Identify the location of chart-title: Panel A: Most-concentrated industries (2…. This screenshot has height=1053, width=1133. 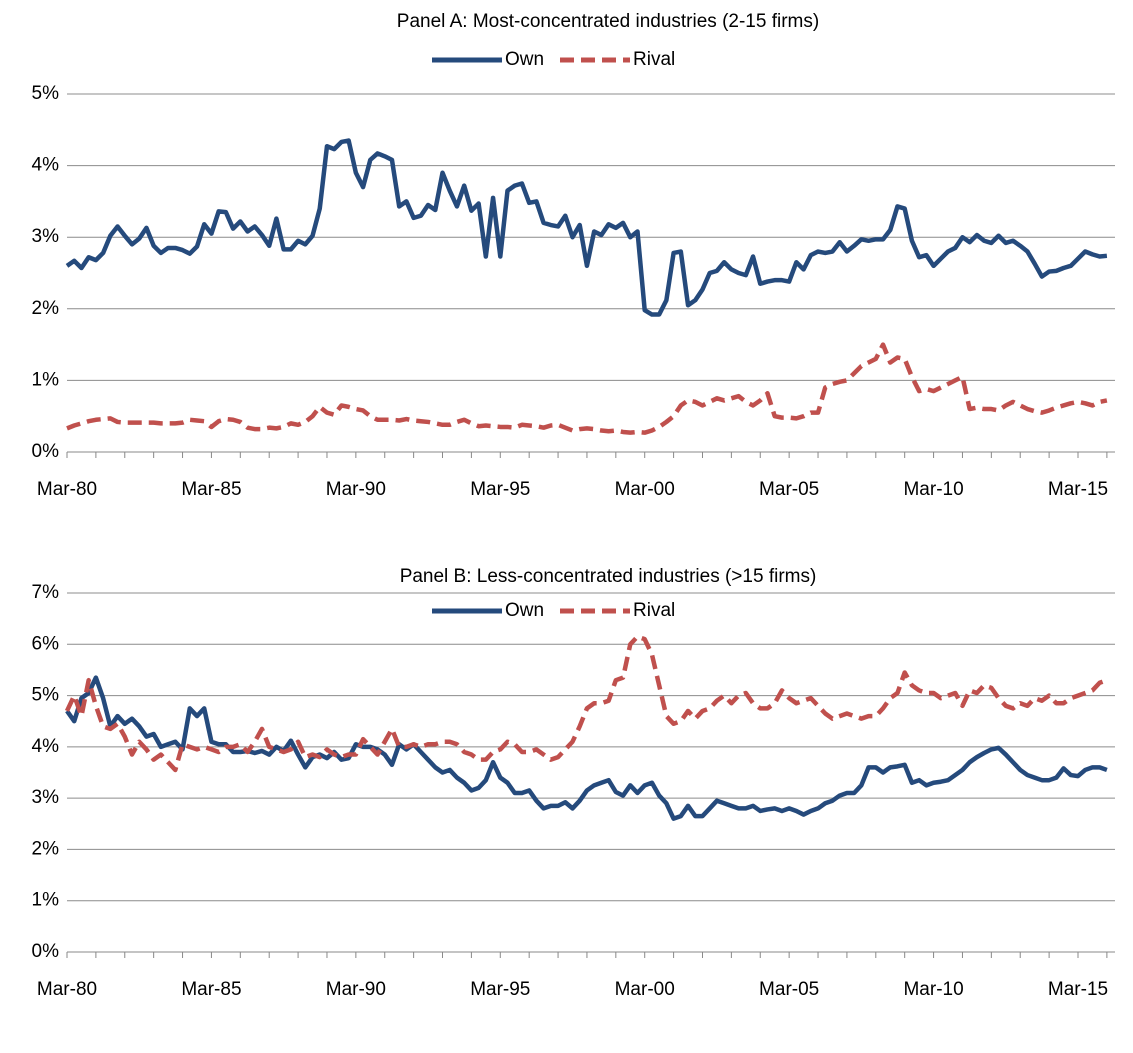
(608, 21).